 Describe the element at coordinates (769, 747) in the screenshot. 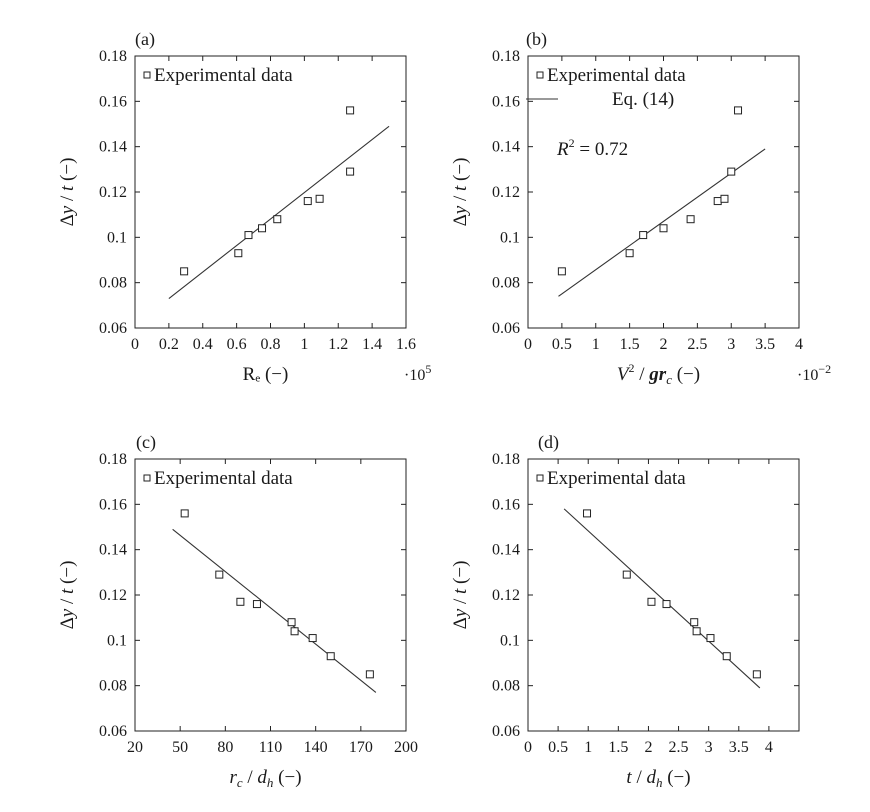

I see `x-tick-label: 4` at that location.